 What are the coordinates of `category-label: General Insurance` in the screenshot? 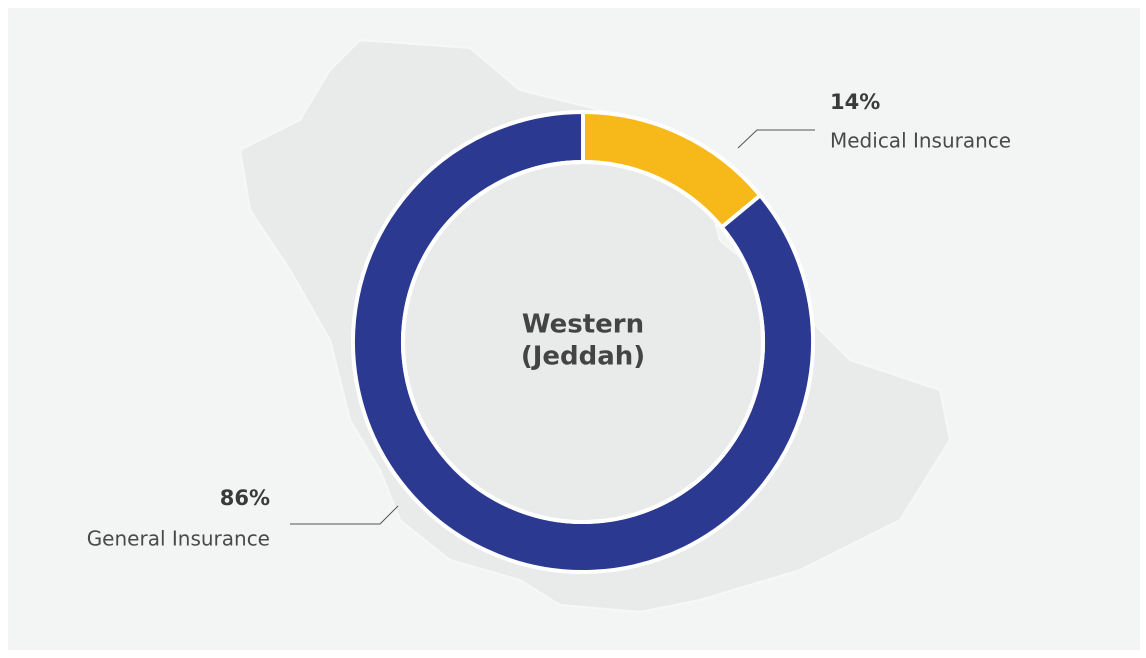 It's located at (178, 539).